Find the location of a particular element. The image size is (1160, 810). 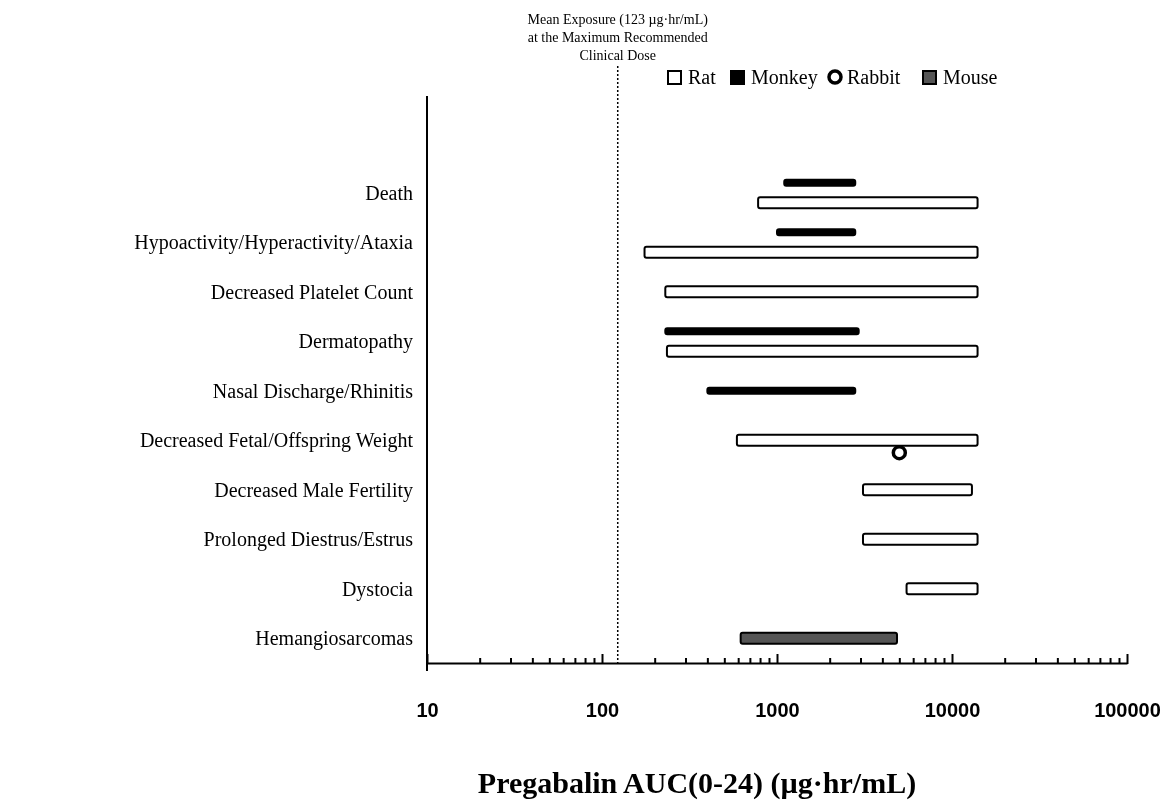

y-tick-label: Hypoactivity/Hyperactivity/Ataxia is located at coordinates (274, 243).